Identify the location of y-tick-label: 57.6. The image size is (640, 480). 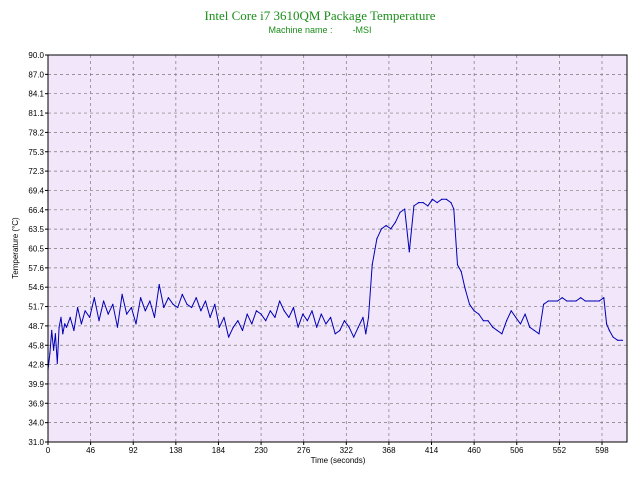
(36, 268).